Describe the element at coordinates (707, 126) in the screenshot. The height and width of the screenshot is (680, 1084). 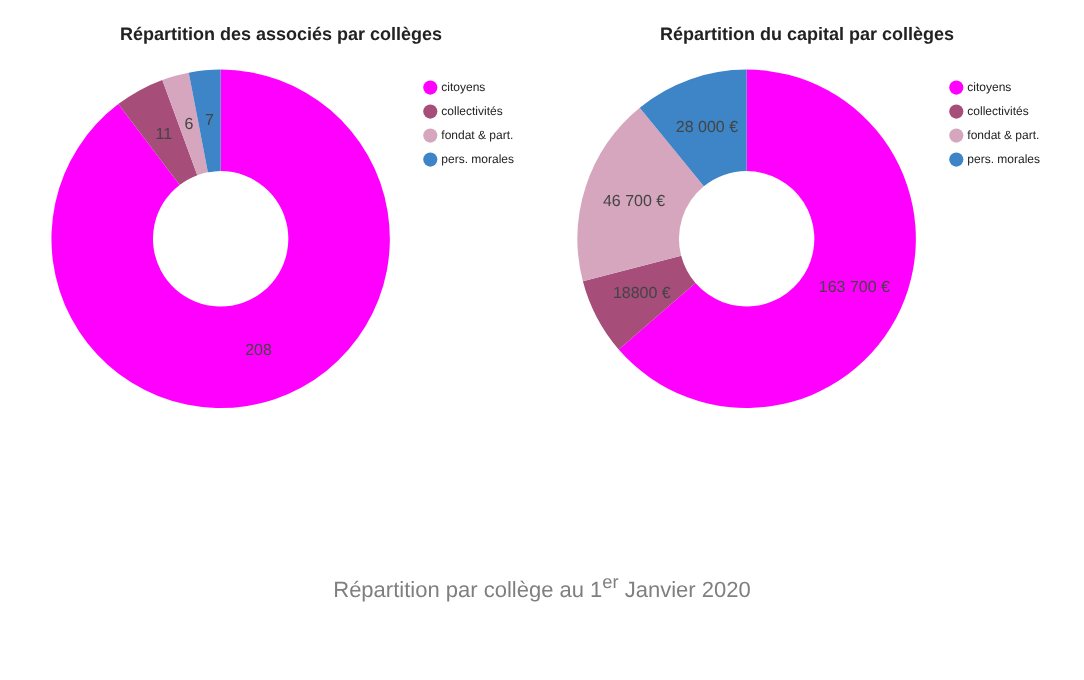
I see `data-label: 28 000 €` at that location.